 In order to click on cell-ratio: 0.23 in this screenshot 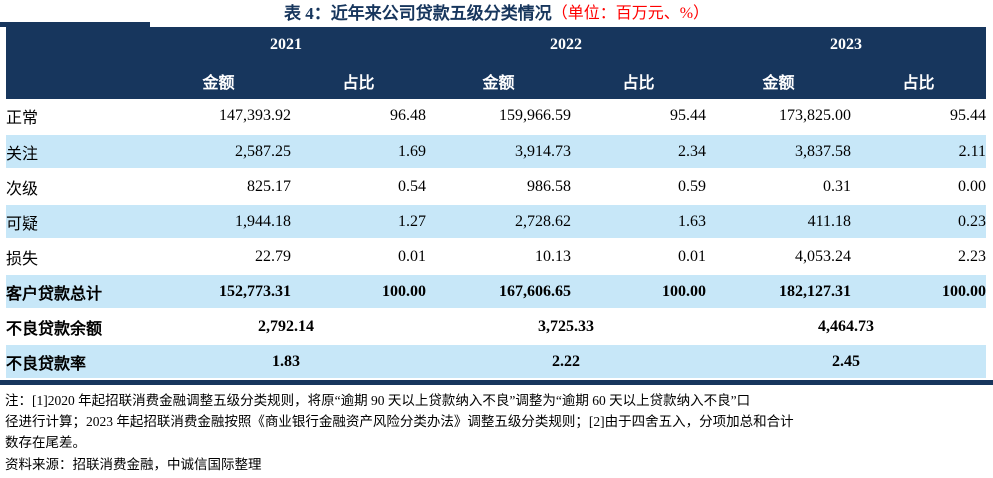, I will do `click(918, 222)`.